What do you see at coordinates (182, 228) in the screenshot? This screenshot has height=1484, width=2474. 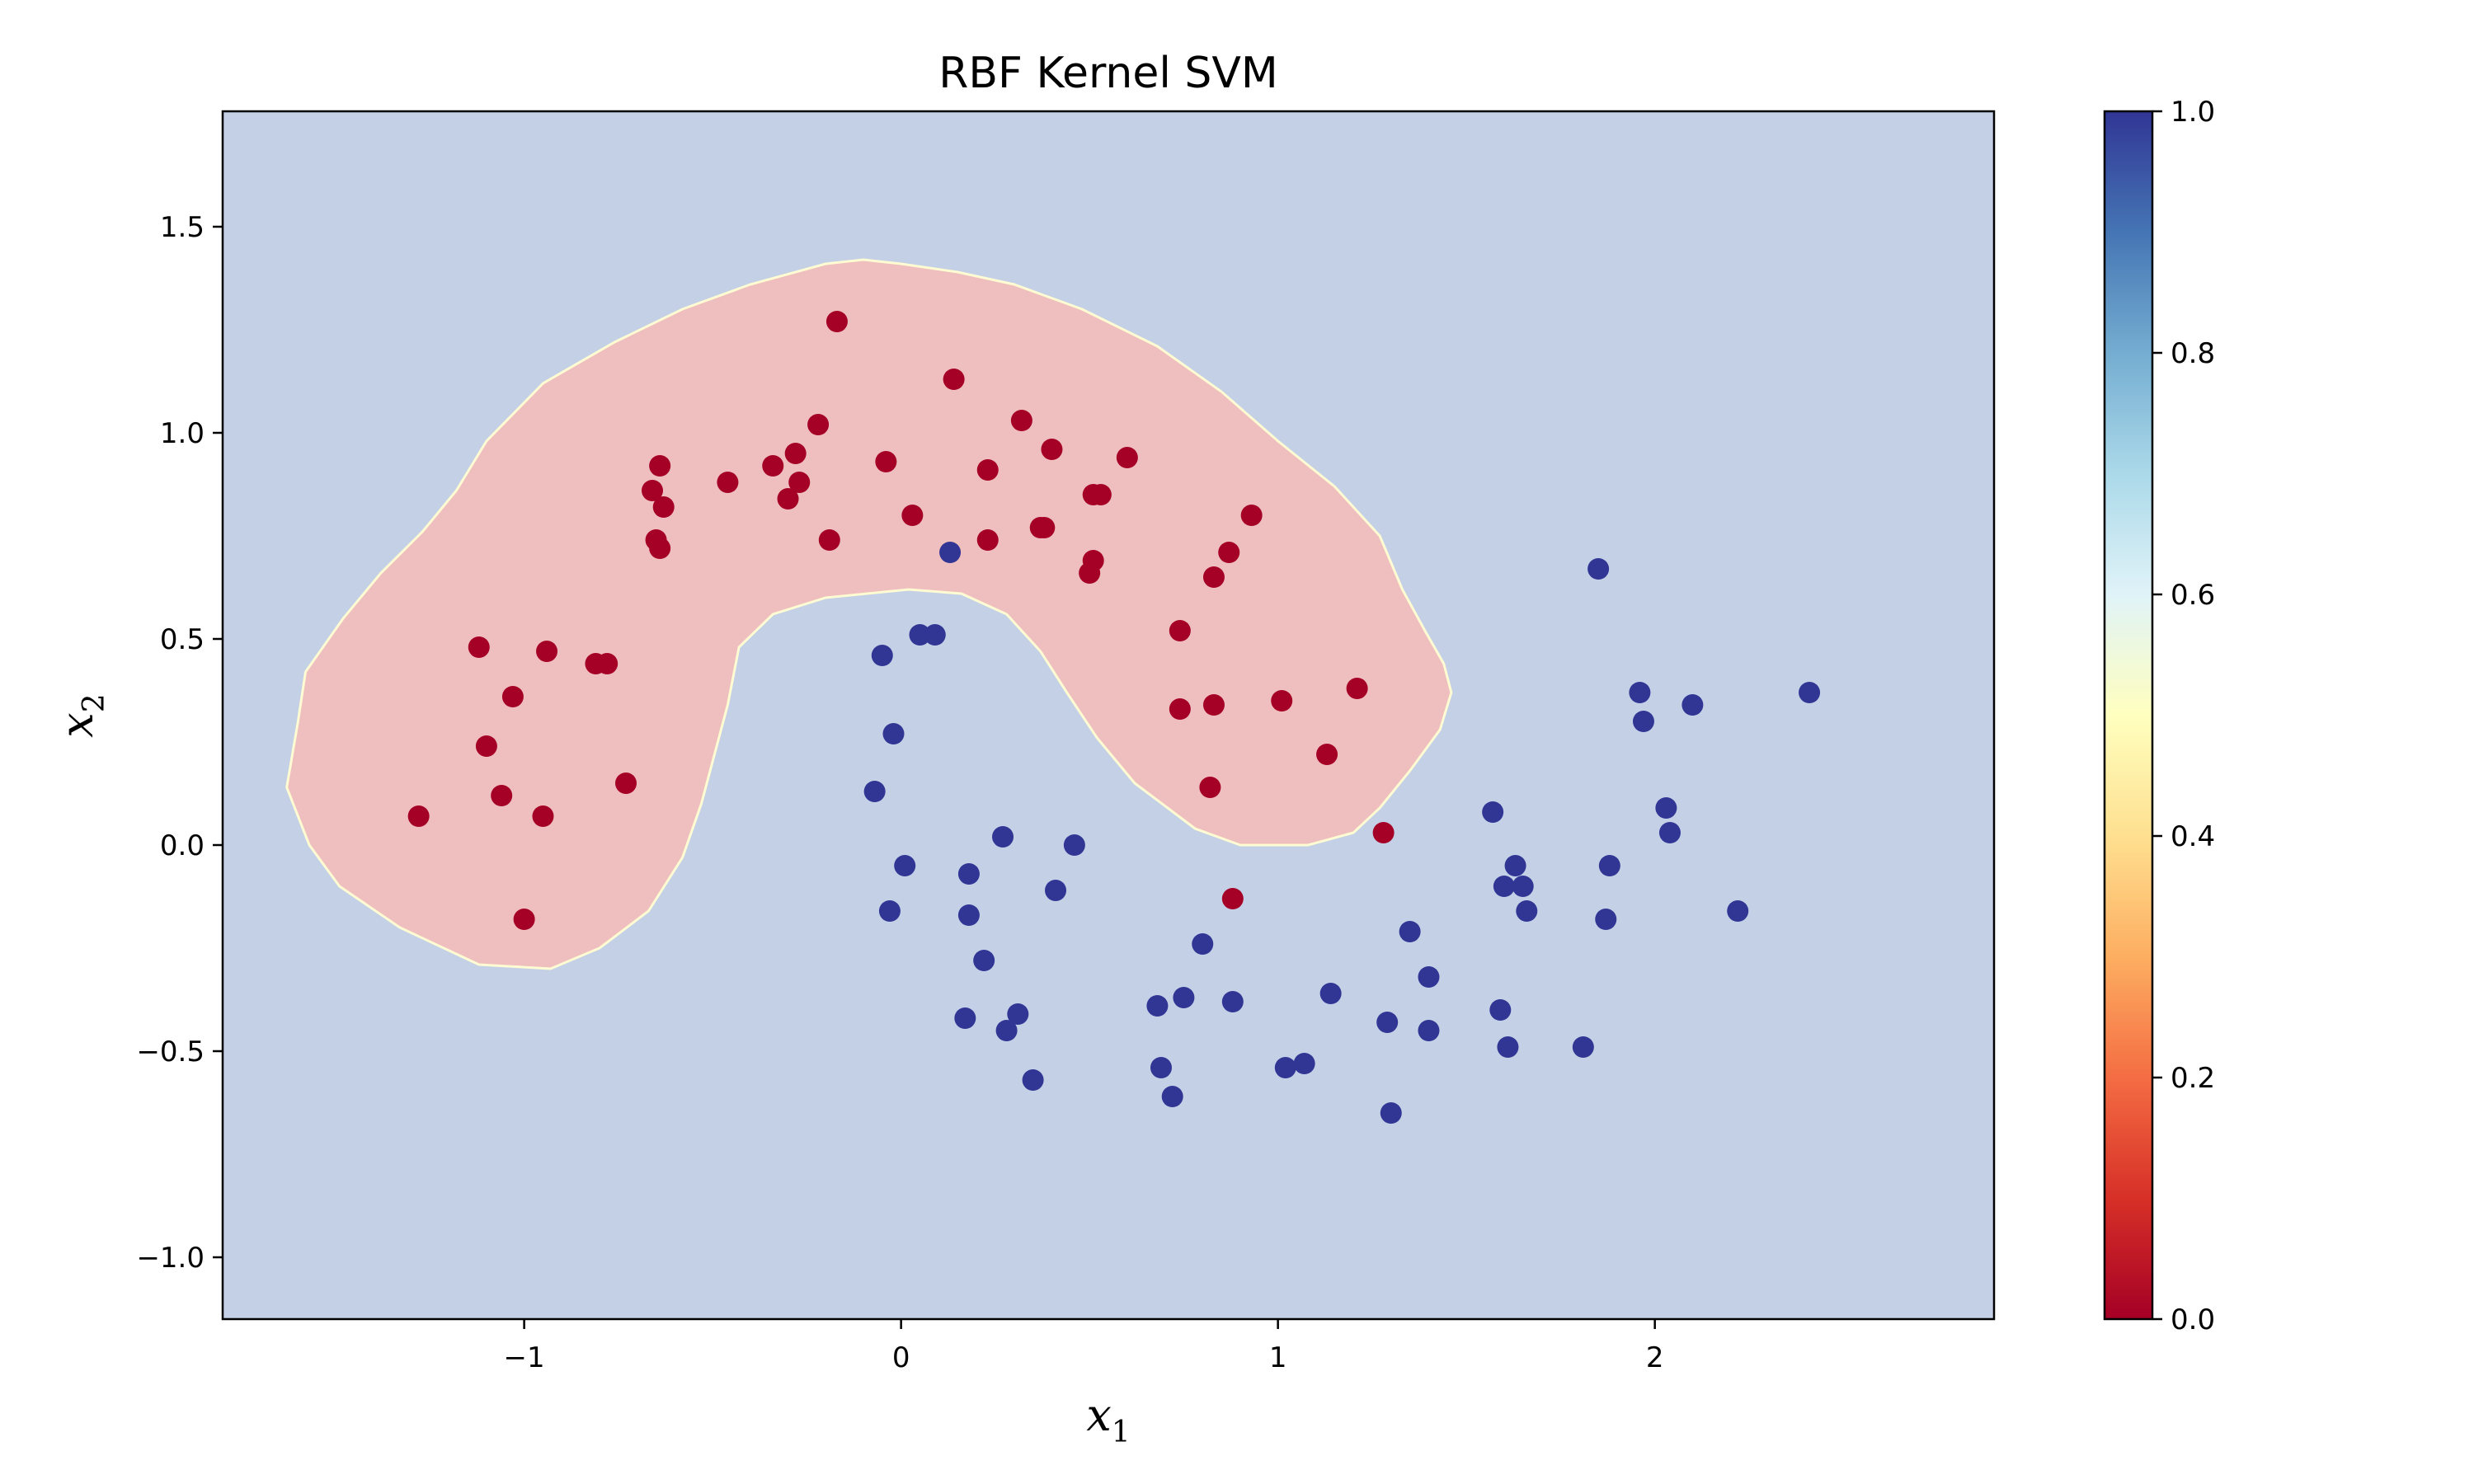 I see `y-tick-label: 1.5` at bounding box center [182, 228].